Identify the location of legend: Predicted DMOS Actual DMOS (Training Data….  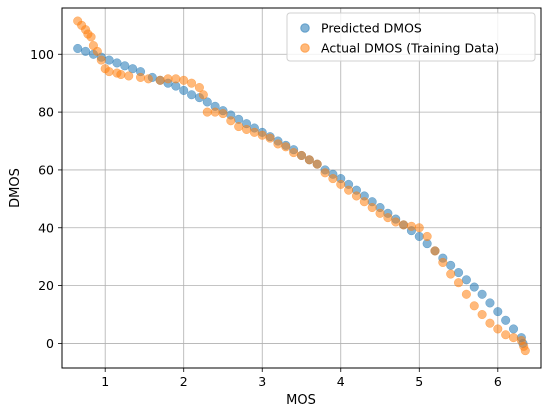
(411, 37).